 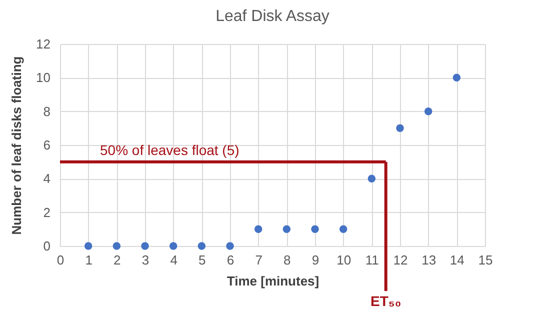 What do you see at coordinates (273, 281) in the screenshot?
I see `x-axis-title: Time [minutes]` at bounding box center [273, 281].